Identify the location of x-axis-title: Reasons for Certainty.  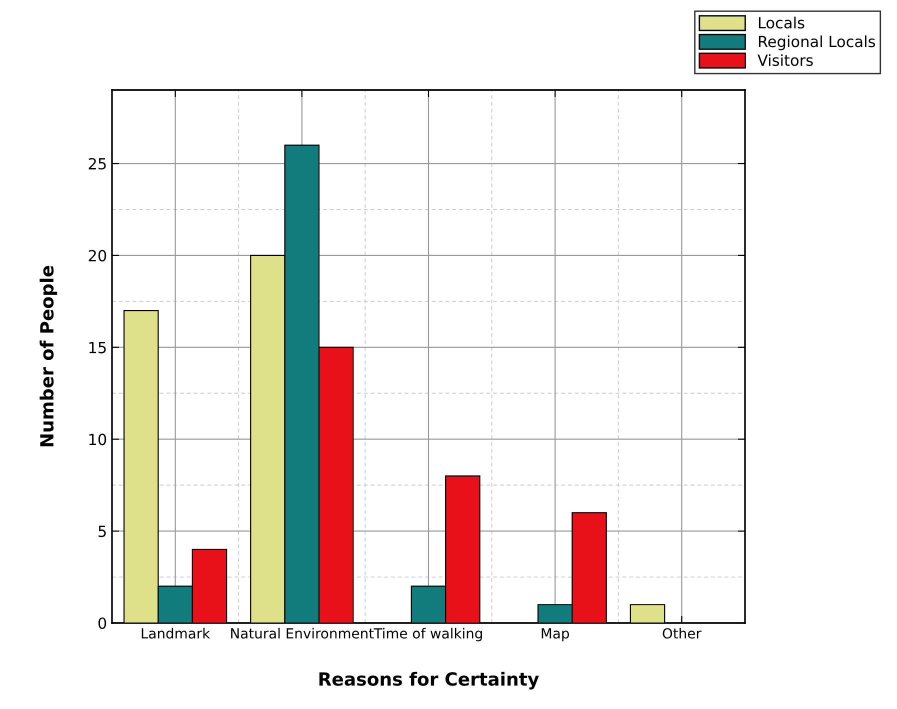
(429, 681).